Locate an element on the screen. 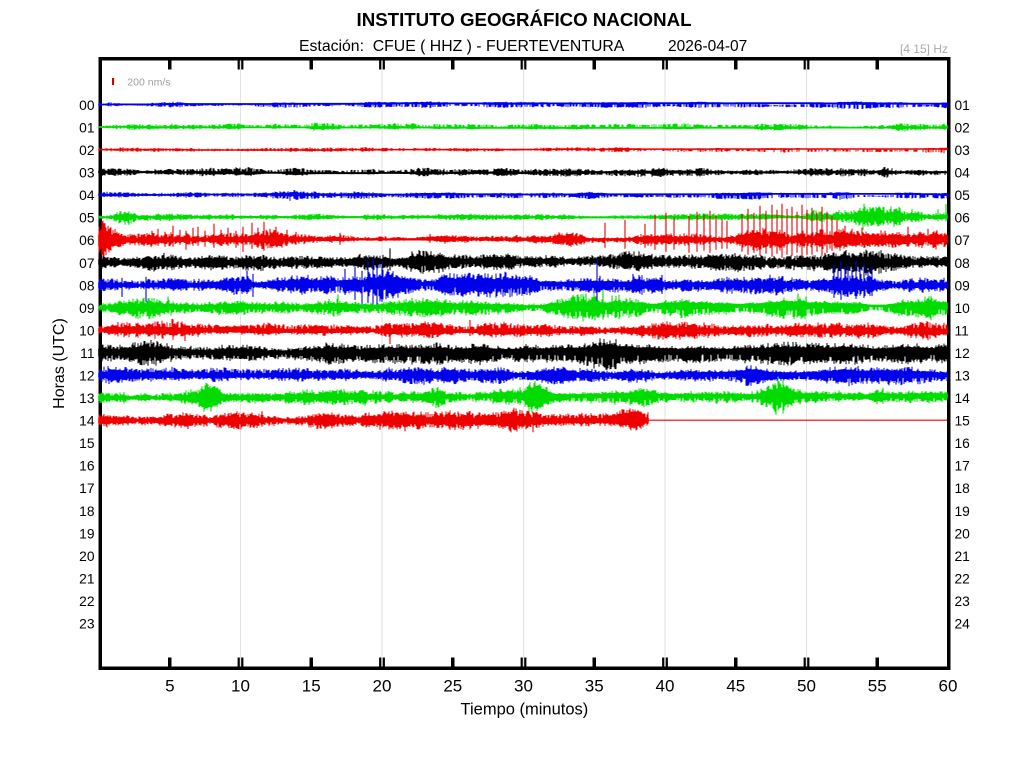 The image size is (1024, 768). svg-text: 24 is located at coordinates (963, 624).